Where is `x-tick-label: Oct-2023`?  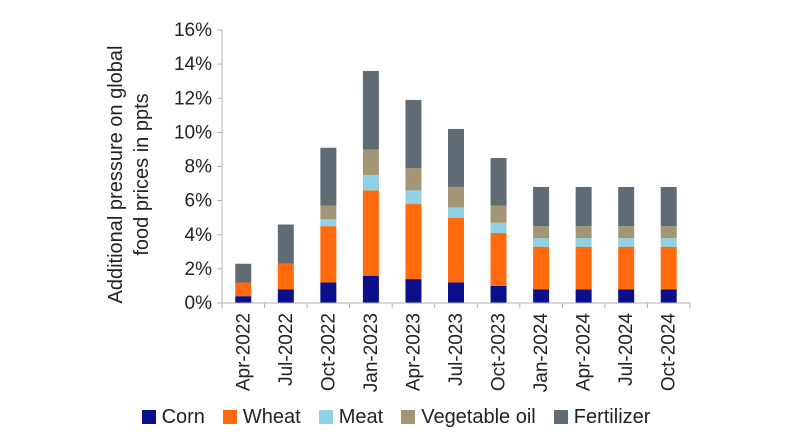
x-tick-label: Oct-2023 is located at coordinates (499, 352).